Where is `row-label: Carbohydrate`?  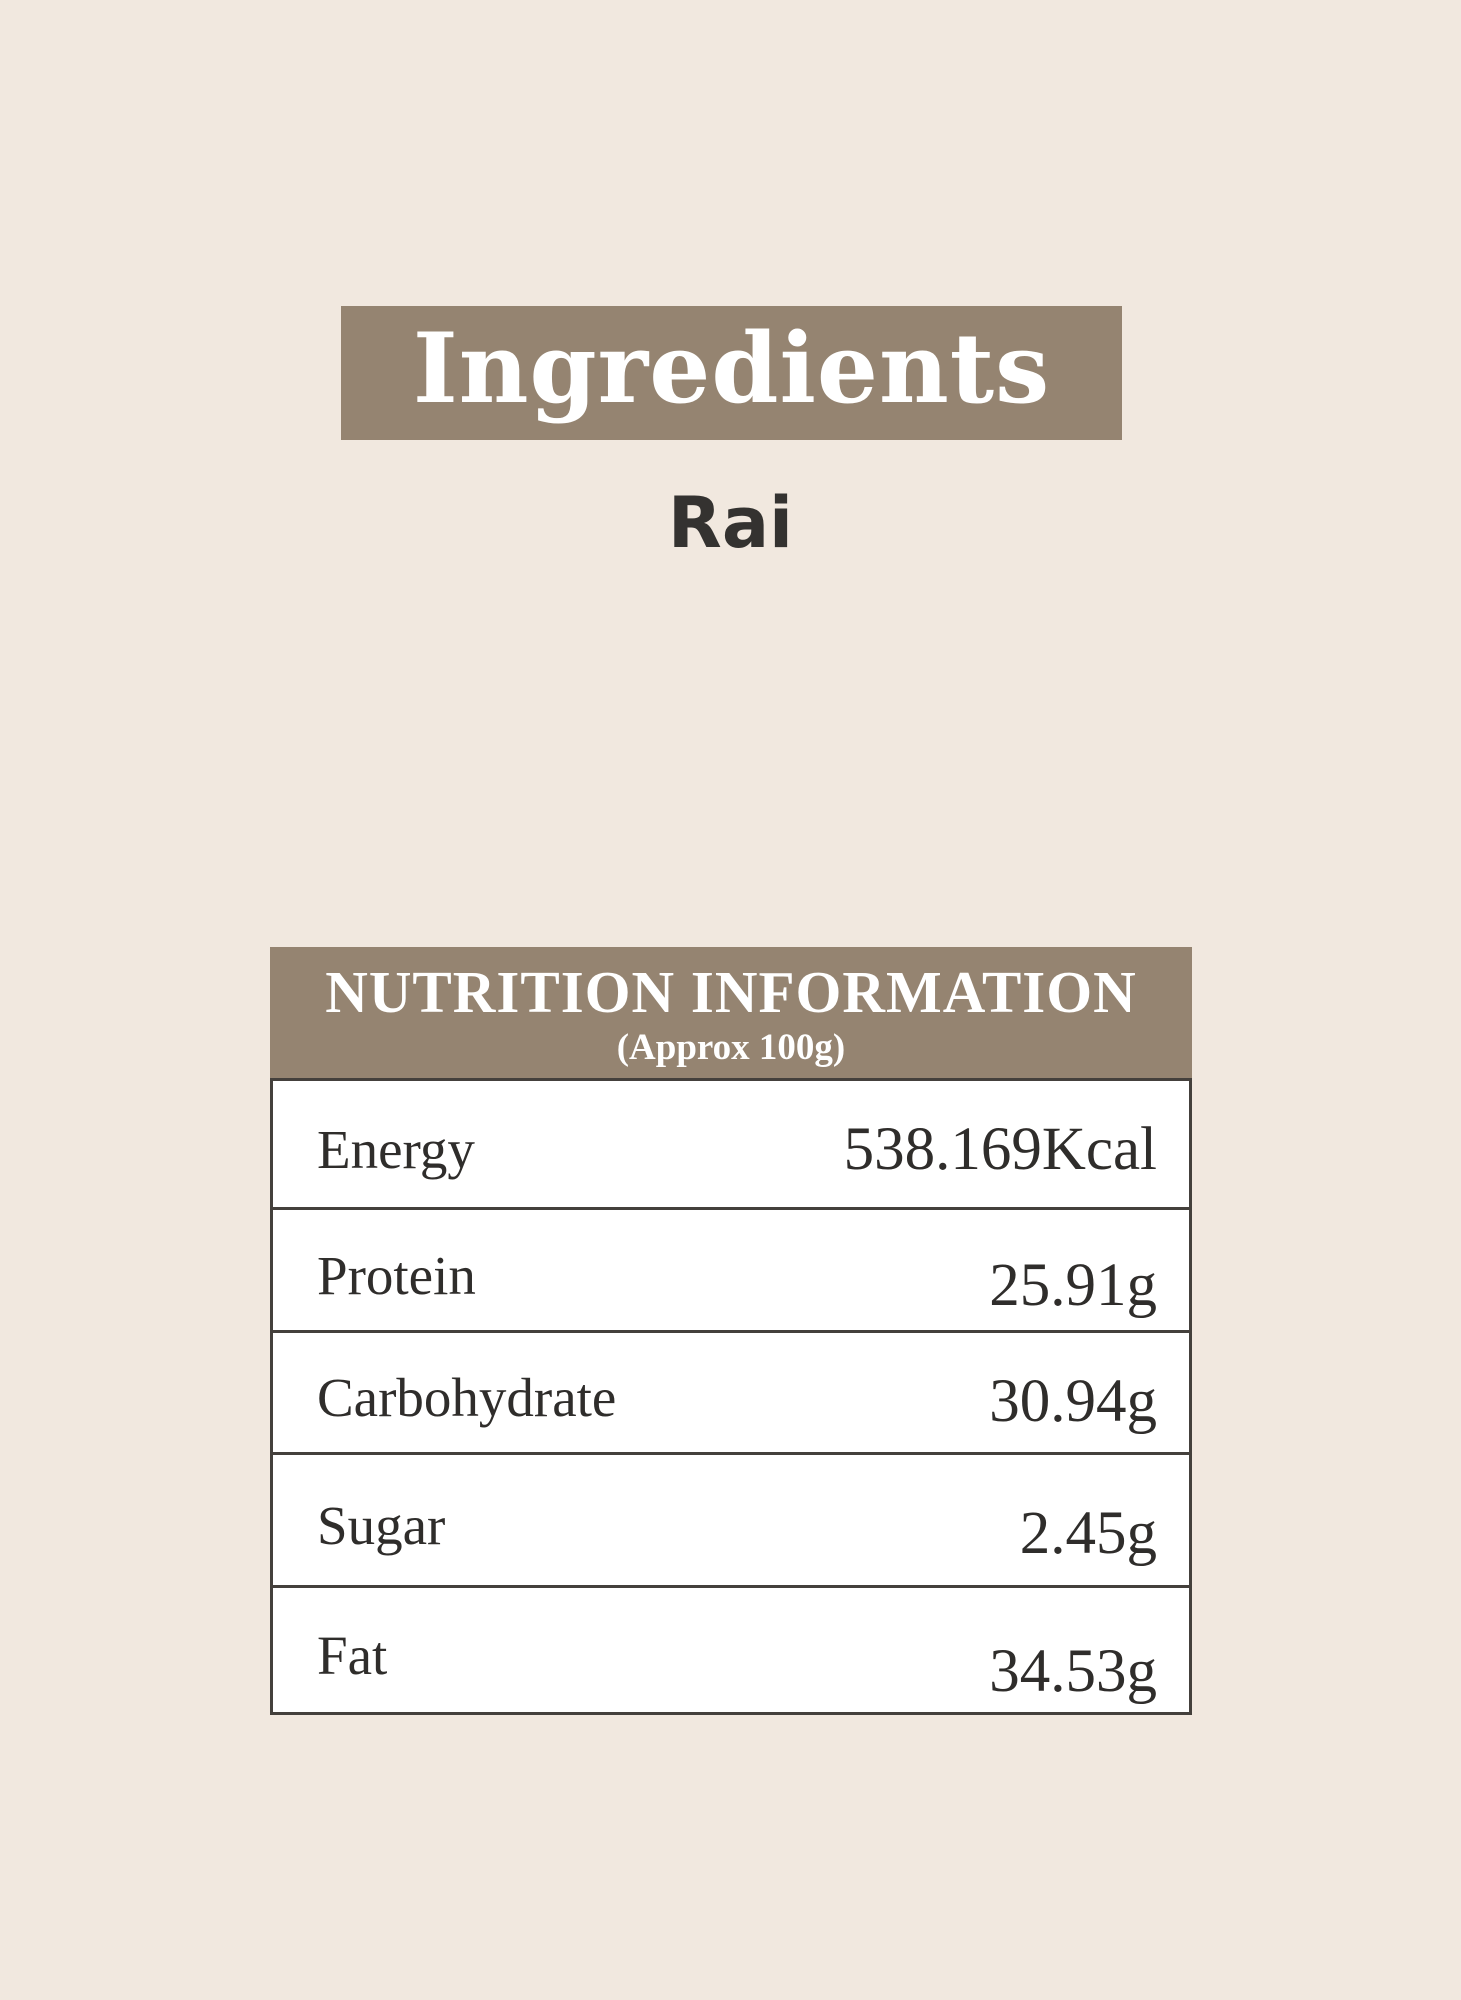 row-label: Carbohydrate is located at coordinates (467, 1397).